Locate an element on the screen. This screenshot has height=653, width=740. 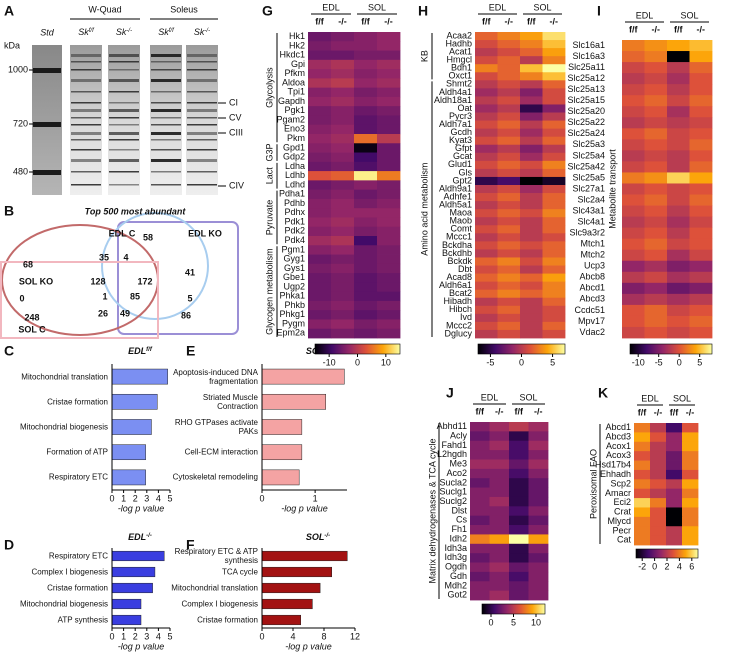
row-label: Me3 is located at coordinates (458, 464).